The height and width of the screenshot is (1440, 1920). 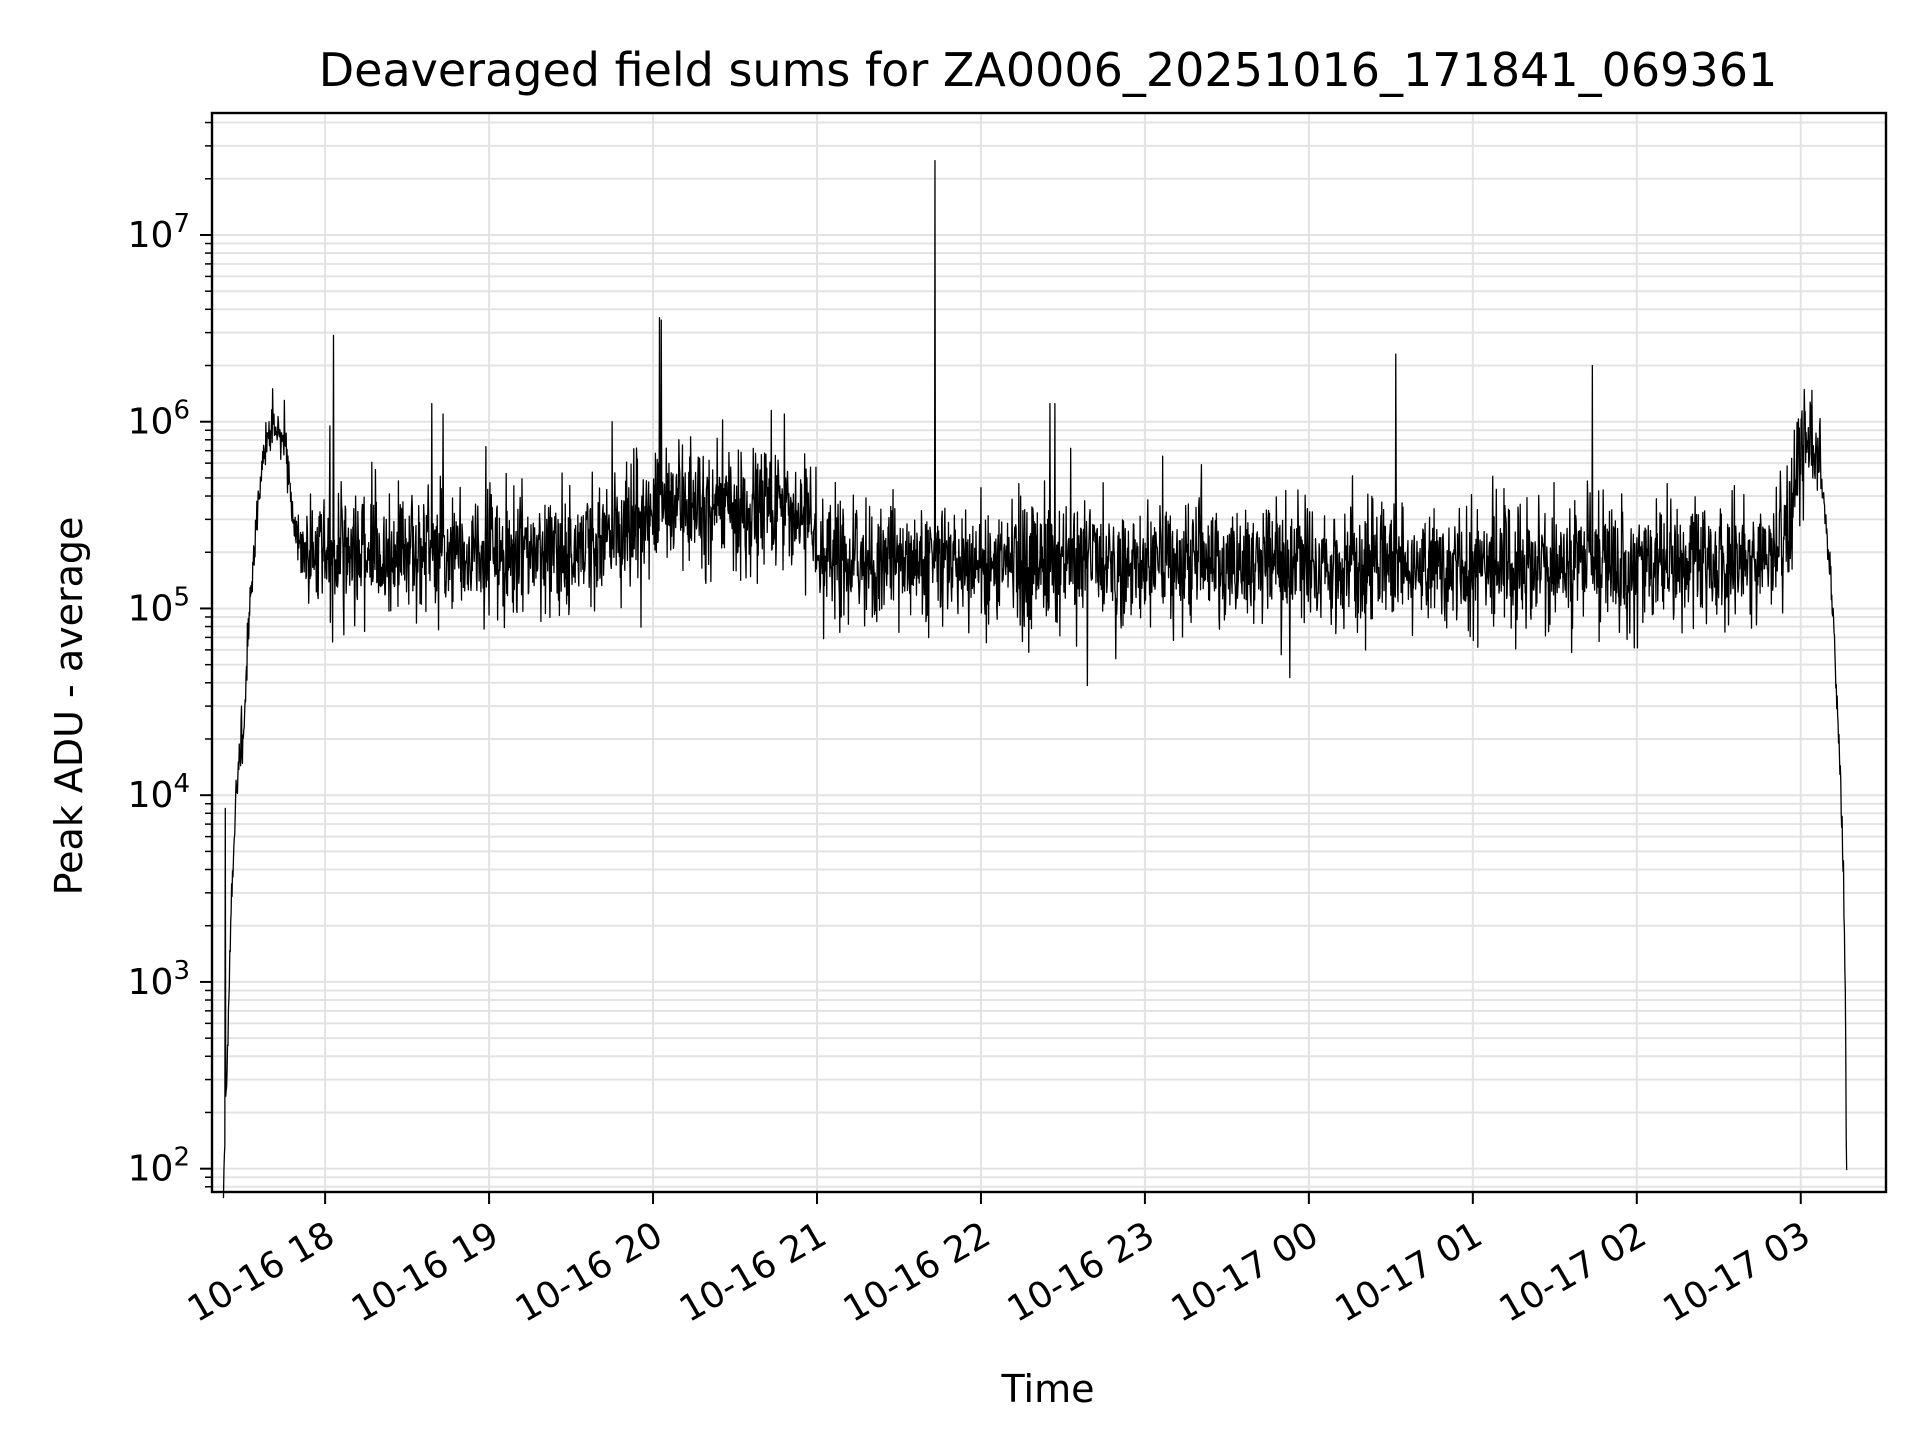 What do you see at coordinates (159, 232) in the screenshot?
I see `y-tick-label: 10⁷` at bounding box center [159, 232].